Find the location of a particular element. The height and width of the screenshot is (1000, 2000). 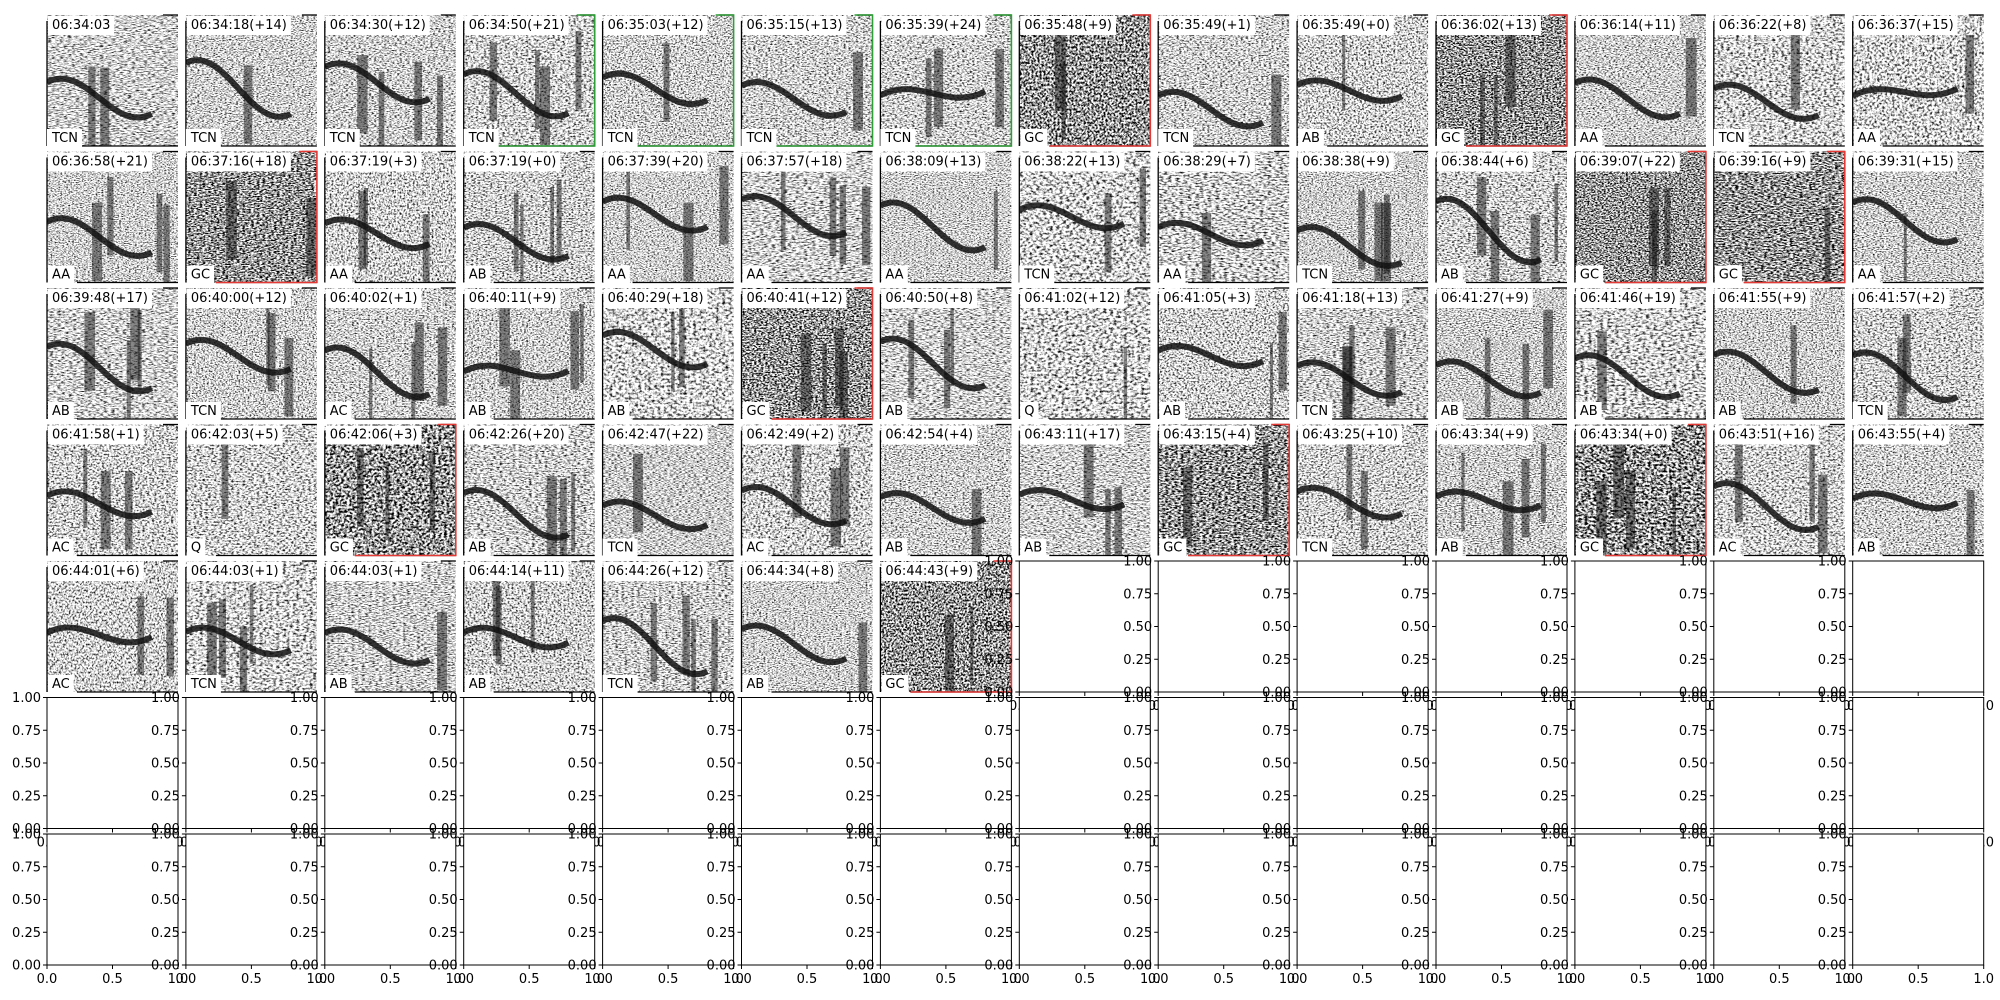

spectrogram-panel: 06:35:49(+0) AB is located at coordinates (1362, 81).